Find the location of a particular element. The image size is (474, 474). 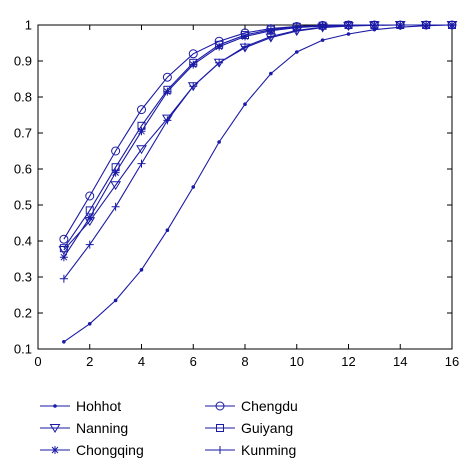

legend-marker-nanning is located at coordinates (55, 428).